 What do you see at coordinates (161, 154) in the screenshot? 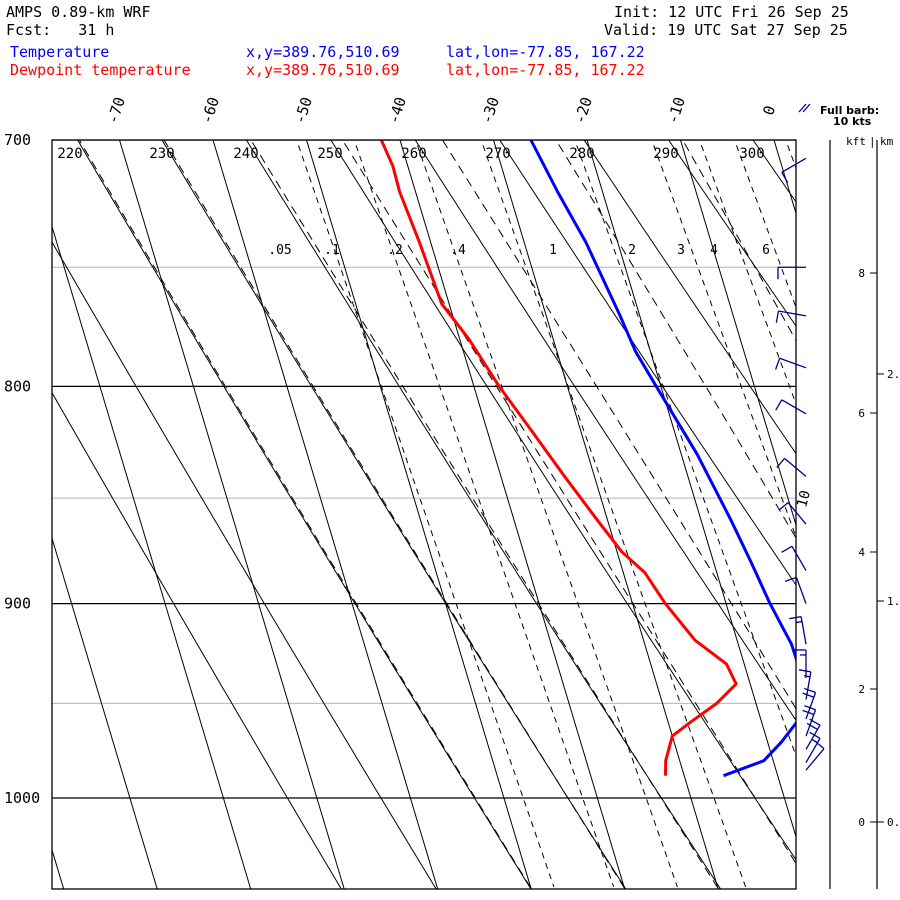
I see `dry-adiabat-label: 230` at bounding box center [161, 154].